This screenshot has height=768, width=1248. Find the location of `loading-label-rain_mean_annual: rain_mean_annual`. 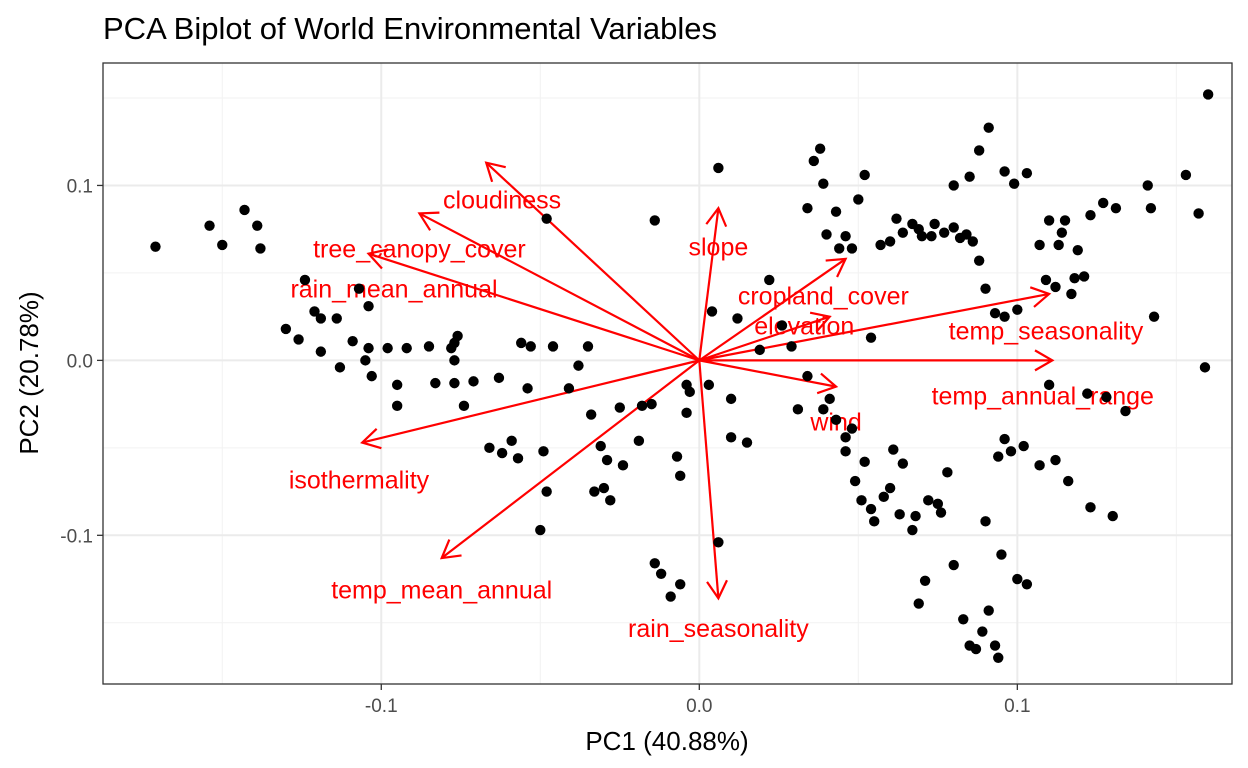

loading-label-rain_mean_annual: rain_mean_annual is located at coordinates (393, 290).